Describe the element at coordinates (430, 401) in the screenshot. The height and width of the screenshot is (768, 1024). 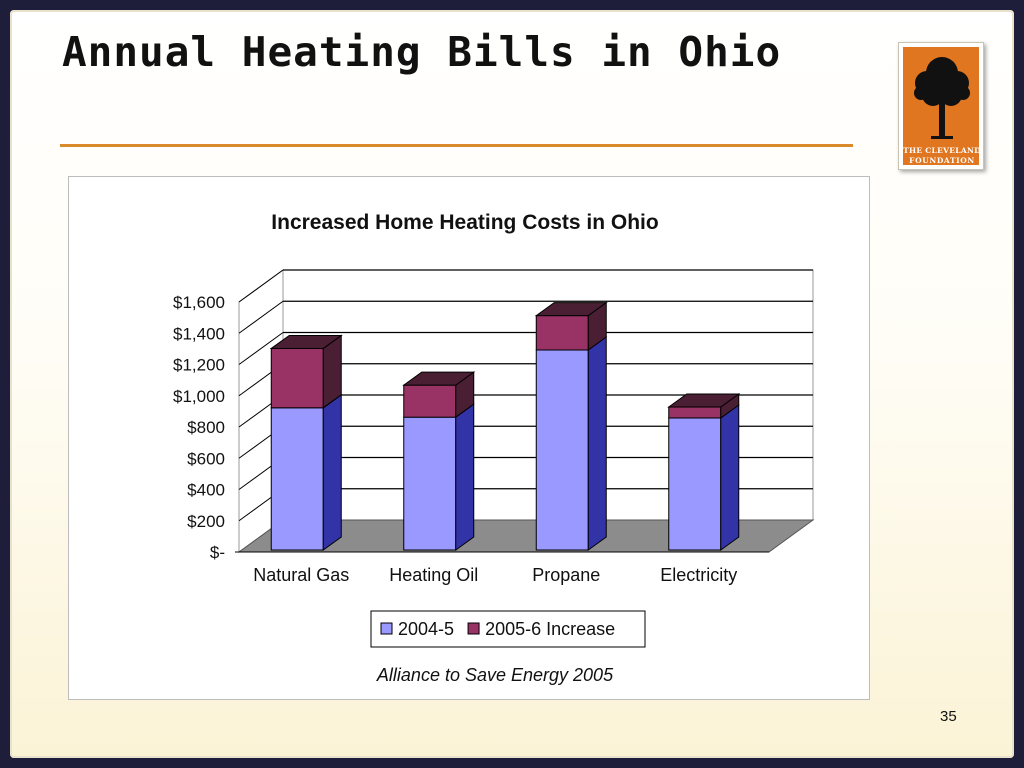
I see `bar-front-2005-6 Increase-Heating Oil` at that location.